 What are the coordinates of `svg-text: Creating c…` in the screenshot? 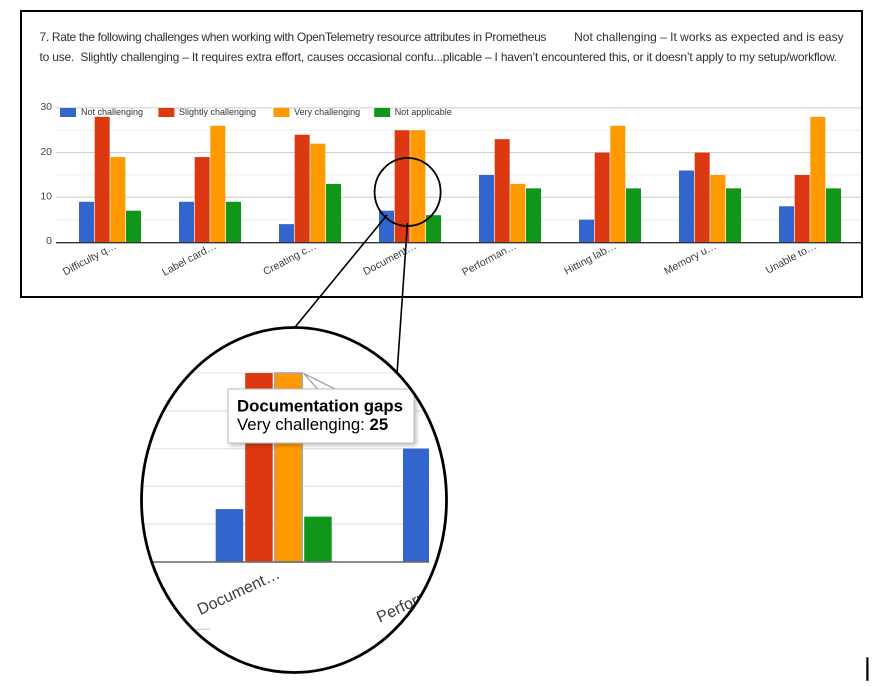 It's located at (289, 259).